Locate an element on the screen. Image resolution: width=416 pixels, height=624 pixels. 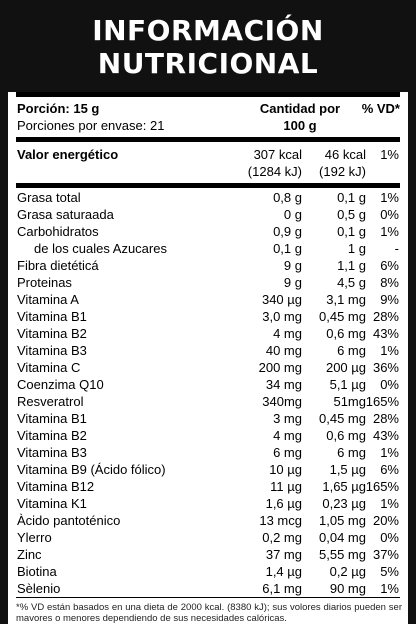
nutrient-name: Àcido pantoténico is located at coordinates (69, 520).